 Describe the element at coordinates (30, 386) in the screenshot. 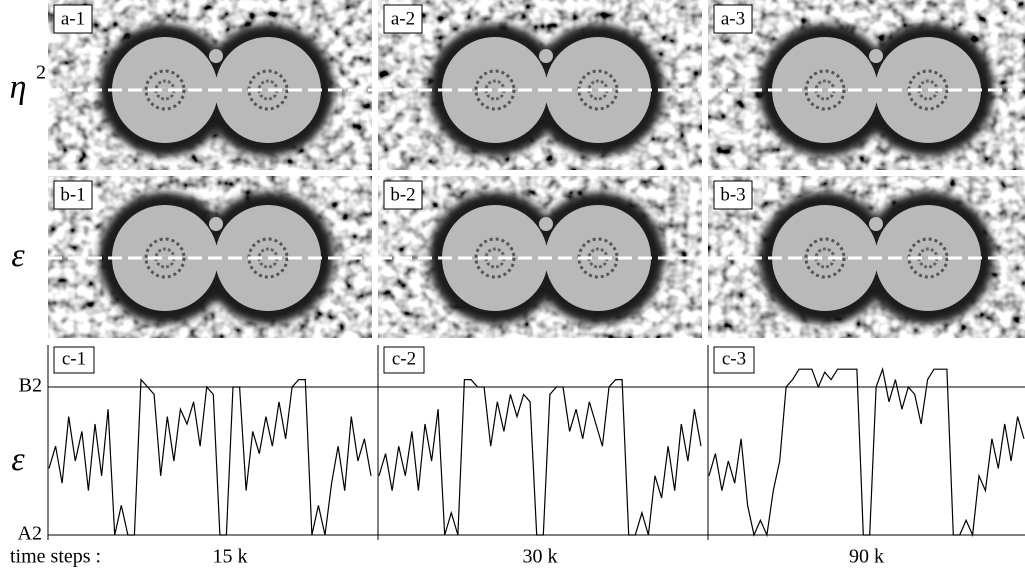

I see `y-tick-label: B2` at that location.